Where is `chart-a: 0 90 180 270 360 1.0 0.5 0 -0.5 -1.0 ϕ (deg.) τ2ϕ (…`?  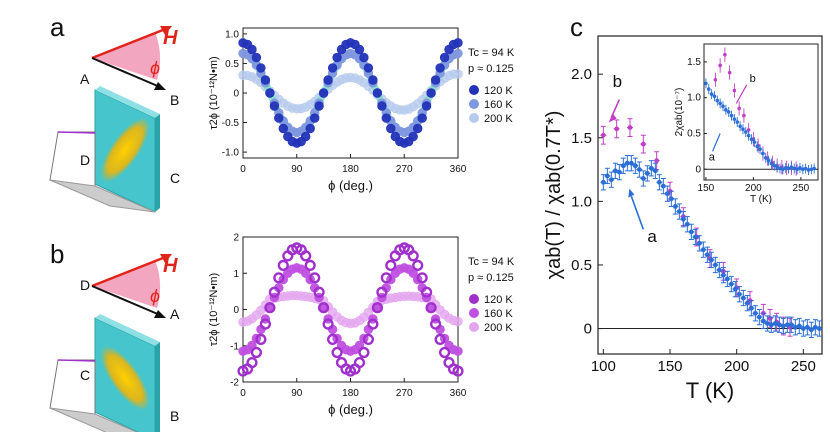
chart-a: 0 90 180 270 360 1.0 0.5 0 -0.5 -1.0 ϕ (deg.) τ2ϕ (… is located at coordinates (361, 110).